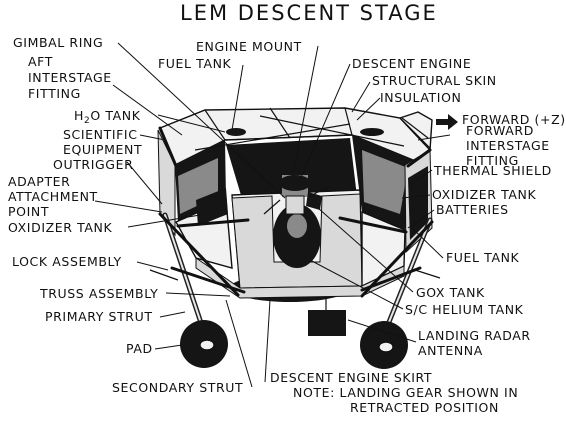 This screenshot has width=566, height=422. Describe the element at coordinates (139, 348) in the screenshot. I see `label-pad: PAD` at that location.